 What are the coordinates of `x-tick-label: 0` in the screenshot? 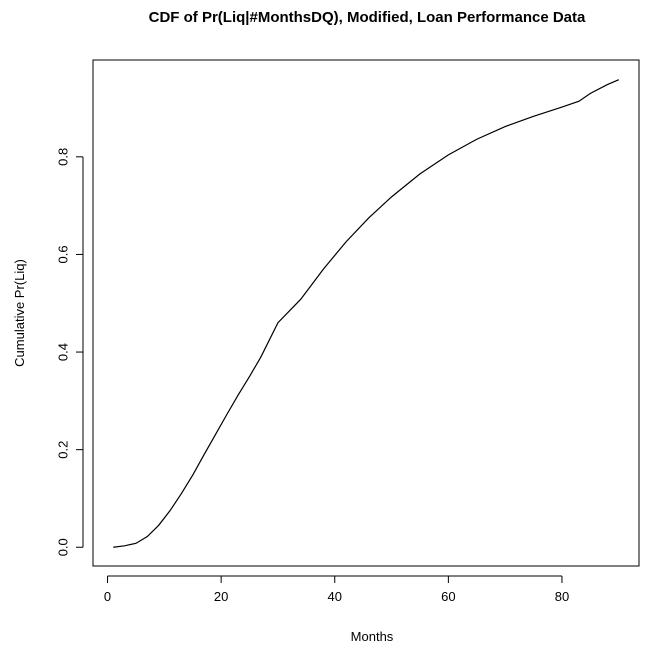 It's located at (107, 596).